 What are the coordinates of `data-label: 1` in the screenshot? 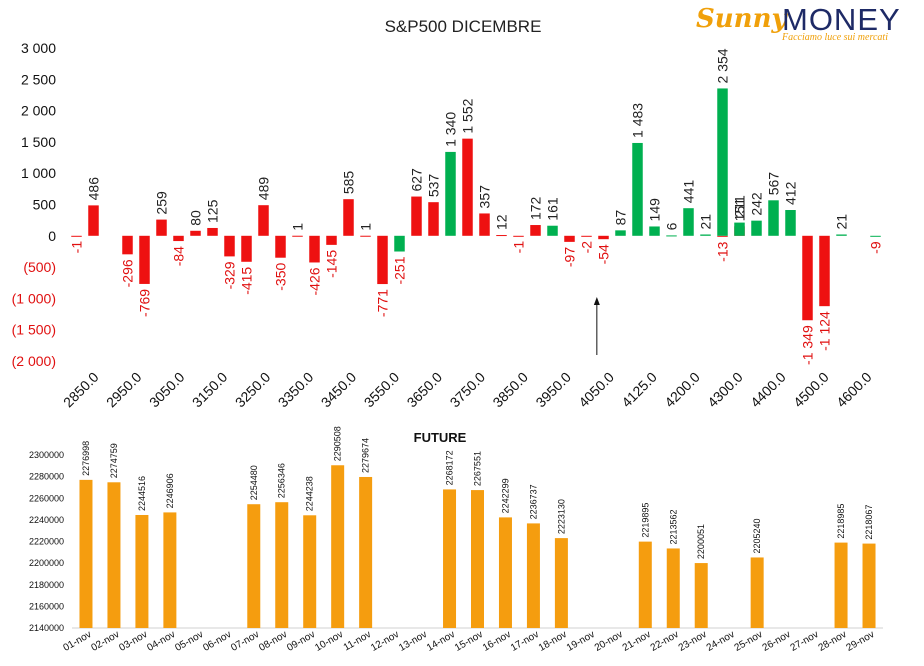 It's located at (366, 227).